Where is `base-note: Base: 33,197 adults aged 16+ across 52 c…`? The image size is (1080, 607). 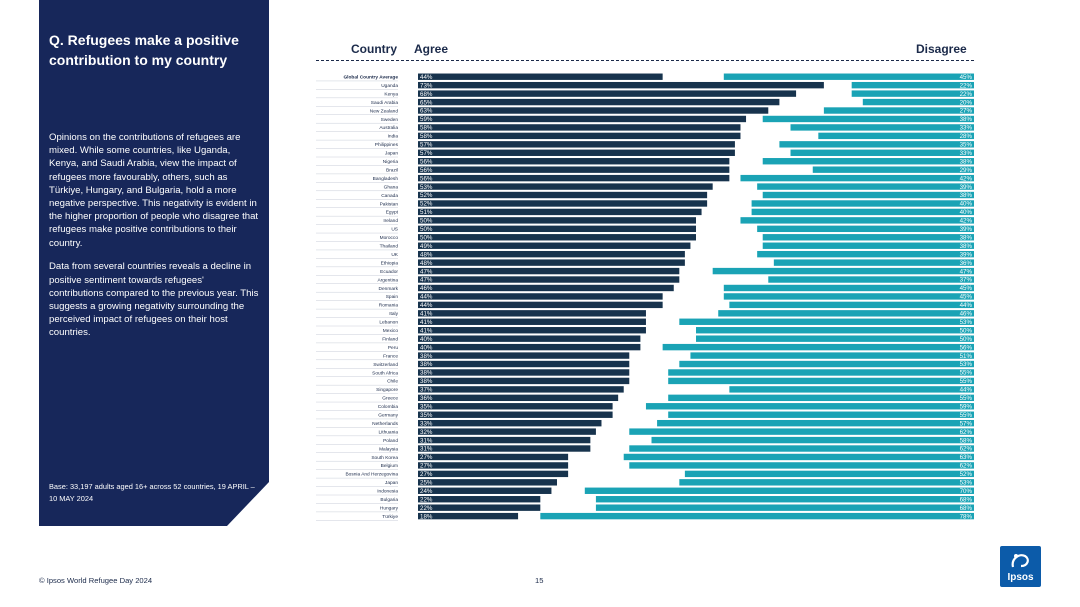
base-note: Base: 33,197 adults aged 16+ across 52 c… is located at coordinates (152, 492).